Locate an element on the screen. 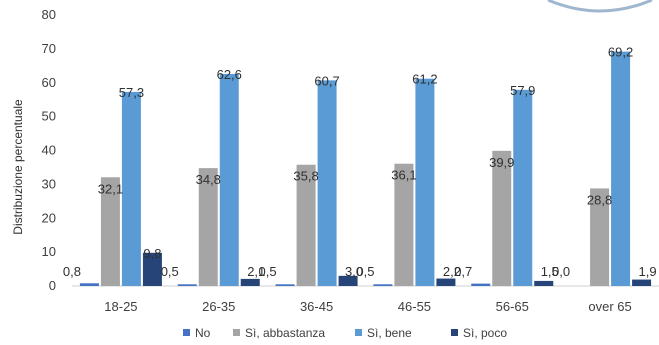  data-label: 3,0 is located at coordinates (354, 271).